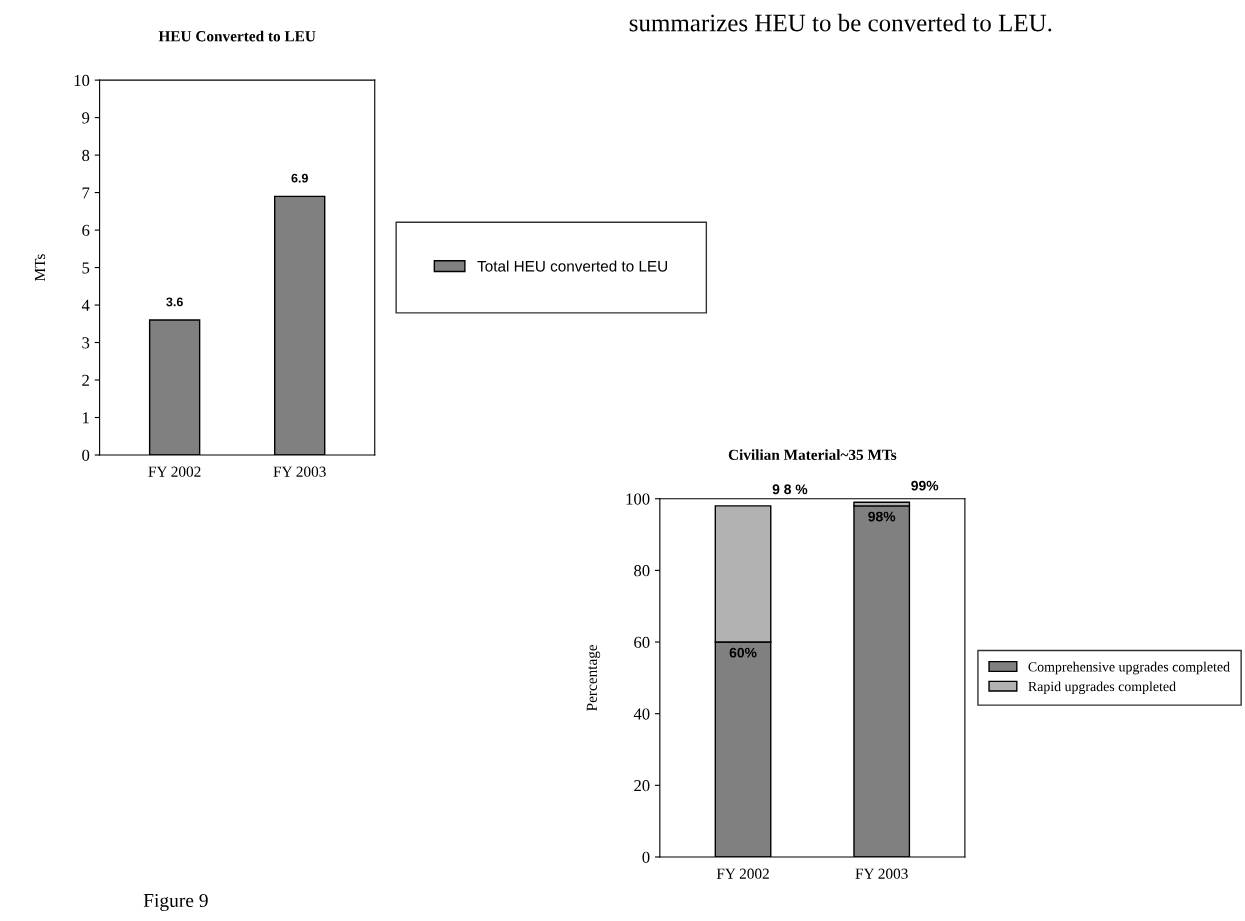 This screenshot has width=1245, height=921. What do you see at coordinates (174, 302) in the screenshot?
I see `data-label: 3.6` at bounding box center [174, 302].